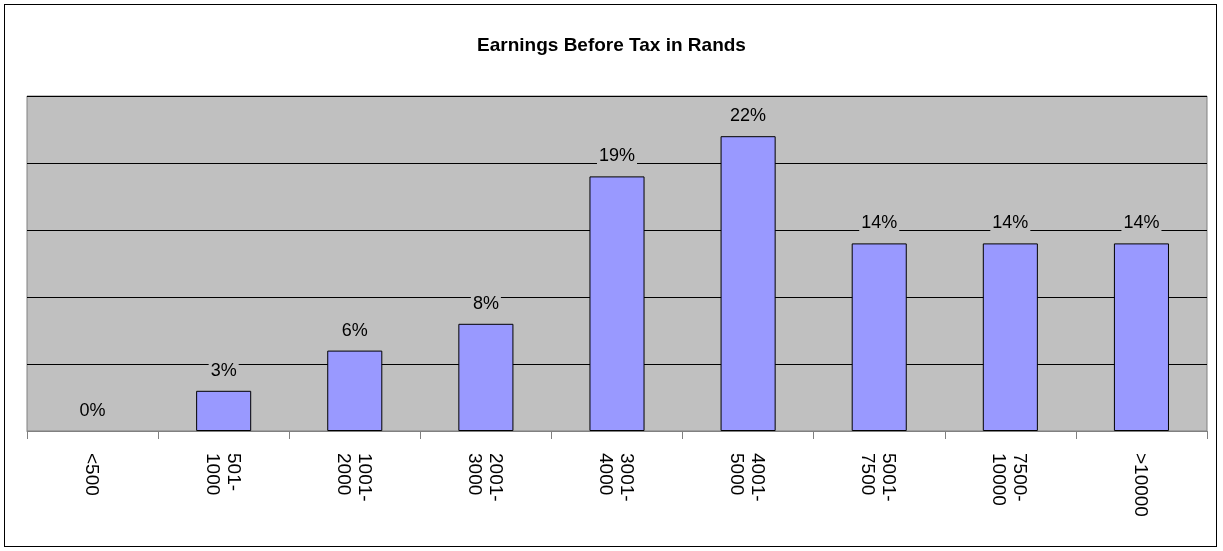  What do you see at coordinates (617, 155) in the screenshot?
I see `data-label: 19%` at bounding box center [617, 155].